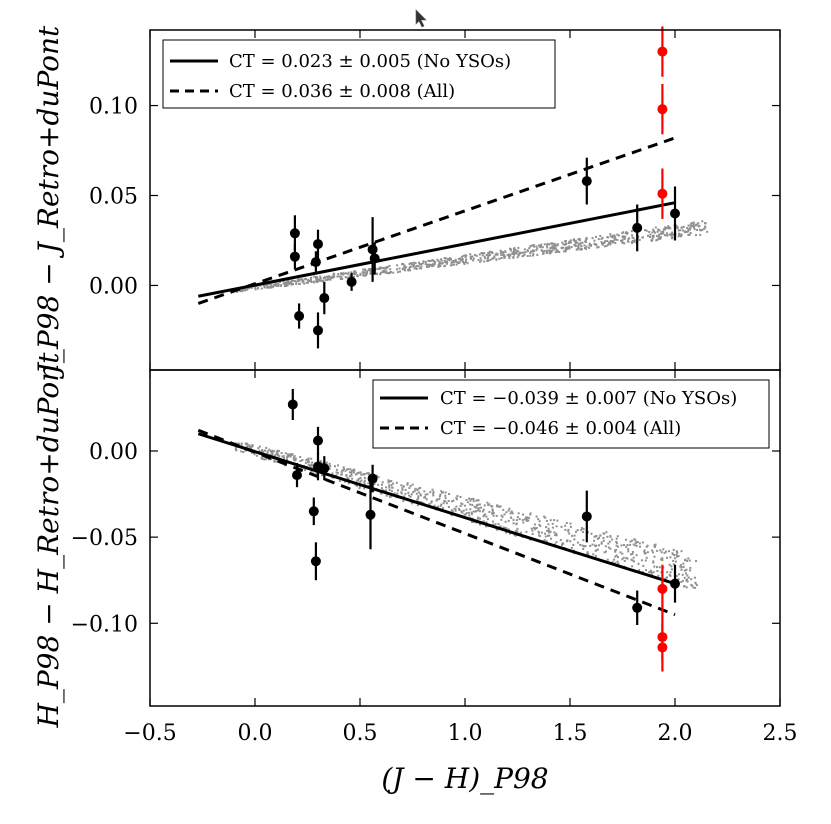  Describe the element at coordinates (436, 509) in the screenshot. I see `fit-line-no-ysos` at that location.